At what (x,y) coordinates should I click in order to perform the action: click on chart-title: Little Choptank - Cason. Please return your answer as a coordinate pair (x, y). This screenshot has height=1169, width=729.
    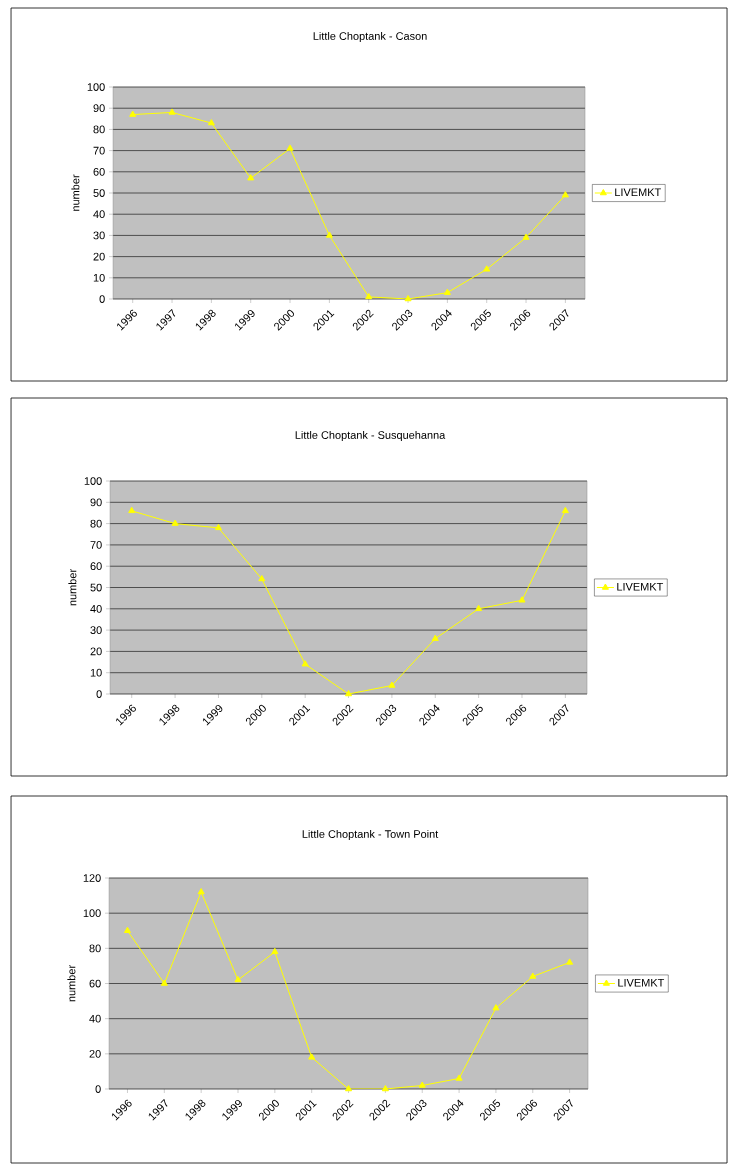
    Looking at the image, I should click on (370, 37).